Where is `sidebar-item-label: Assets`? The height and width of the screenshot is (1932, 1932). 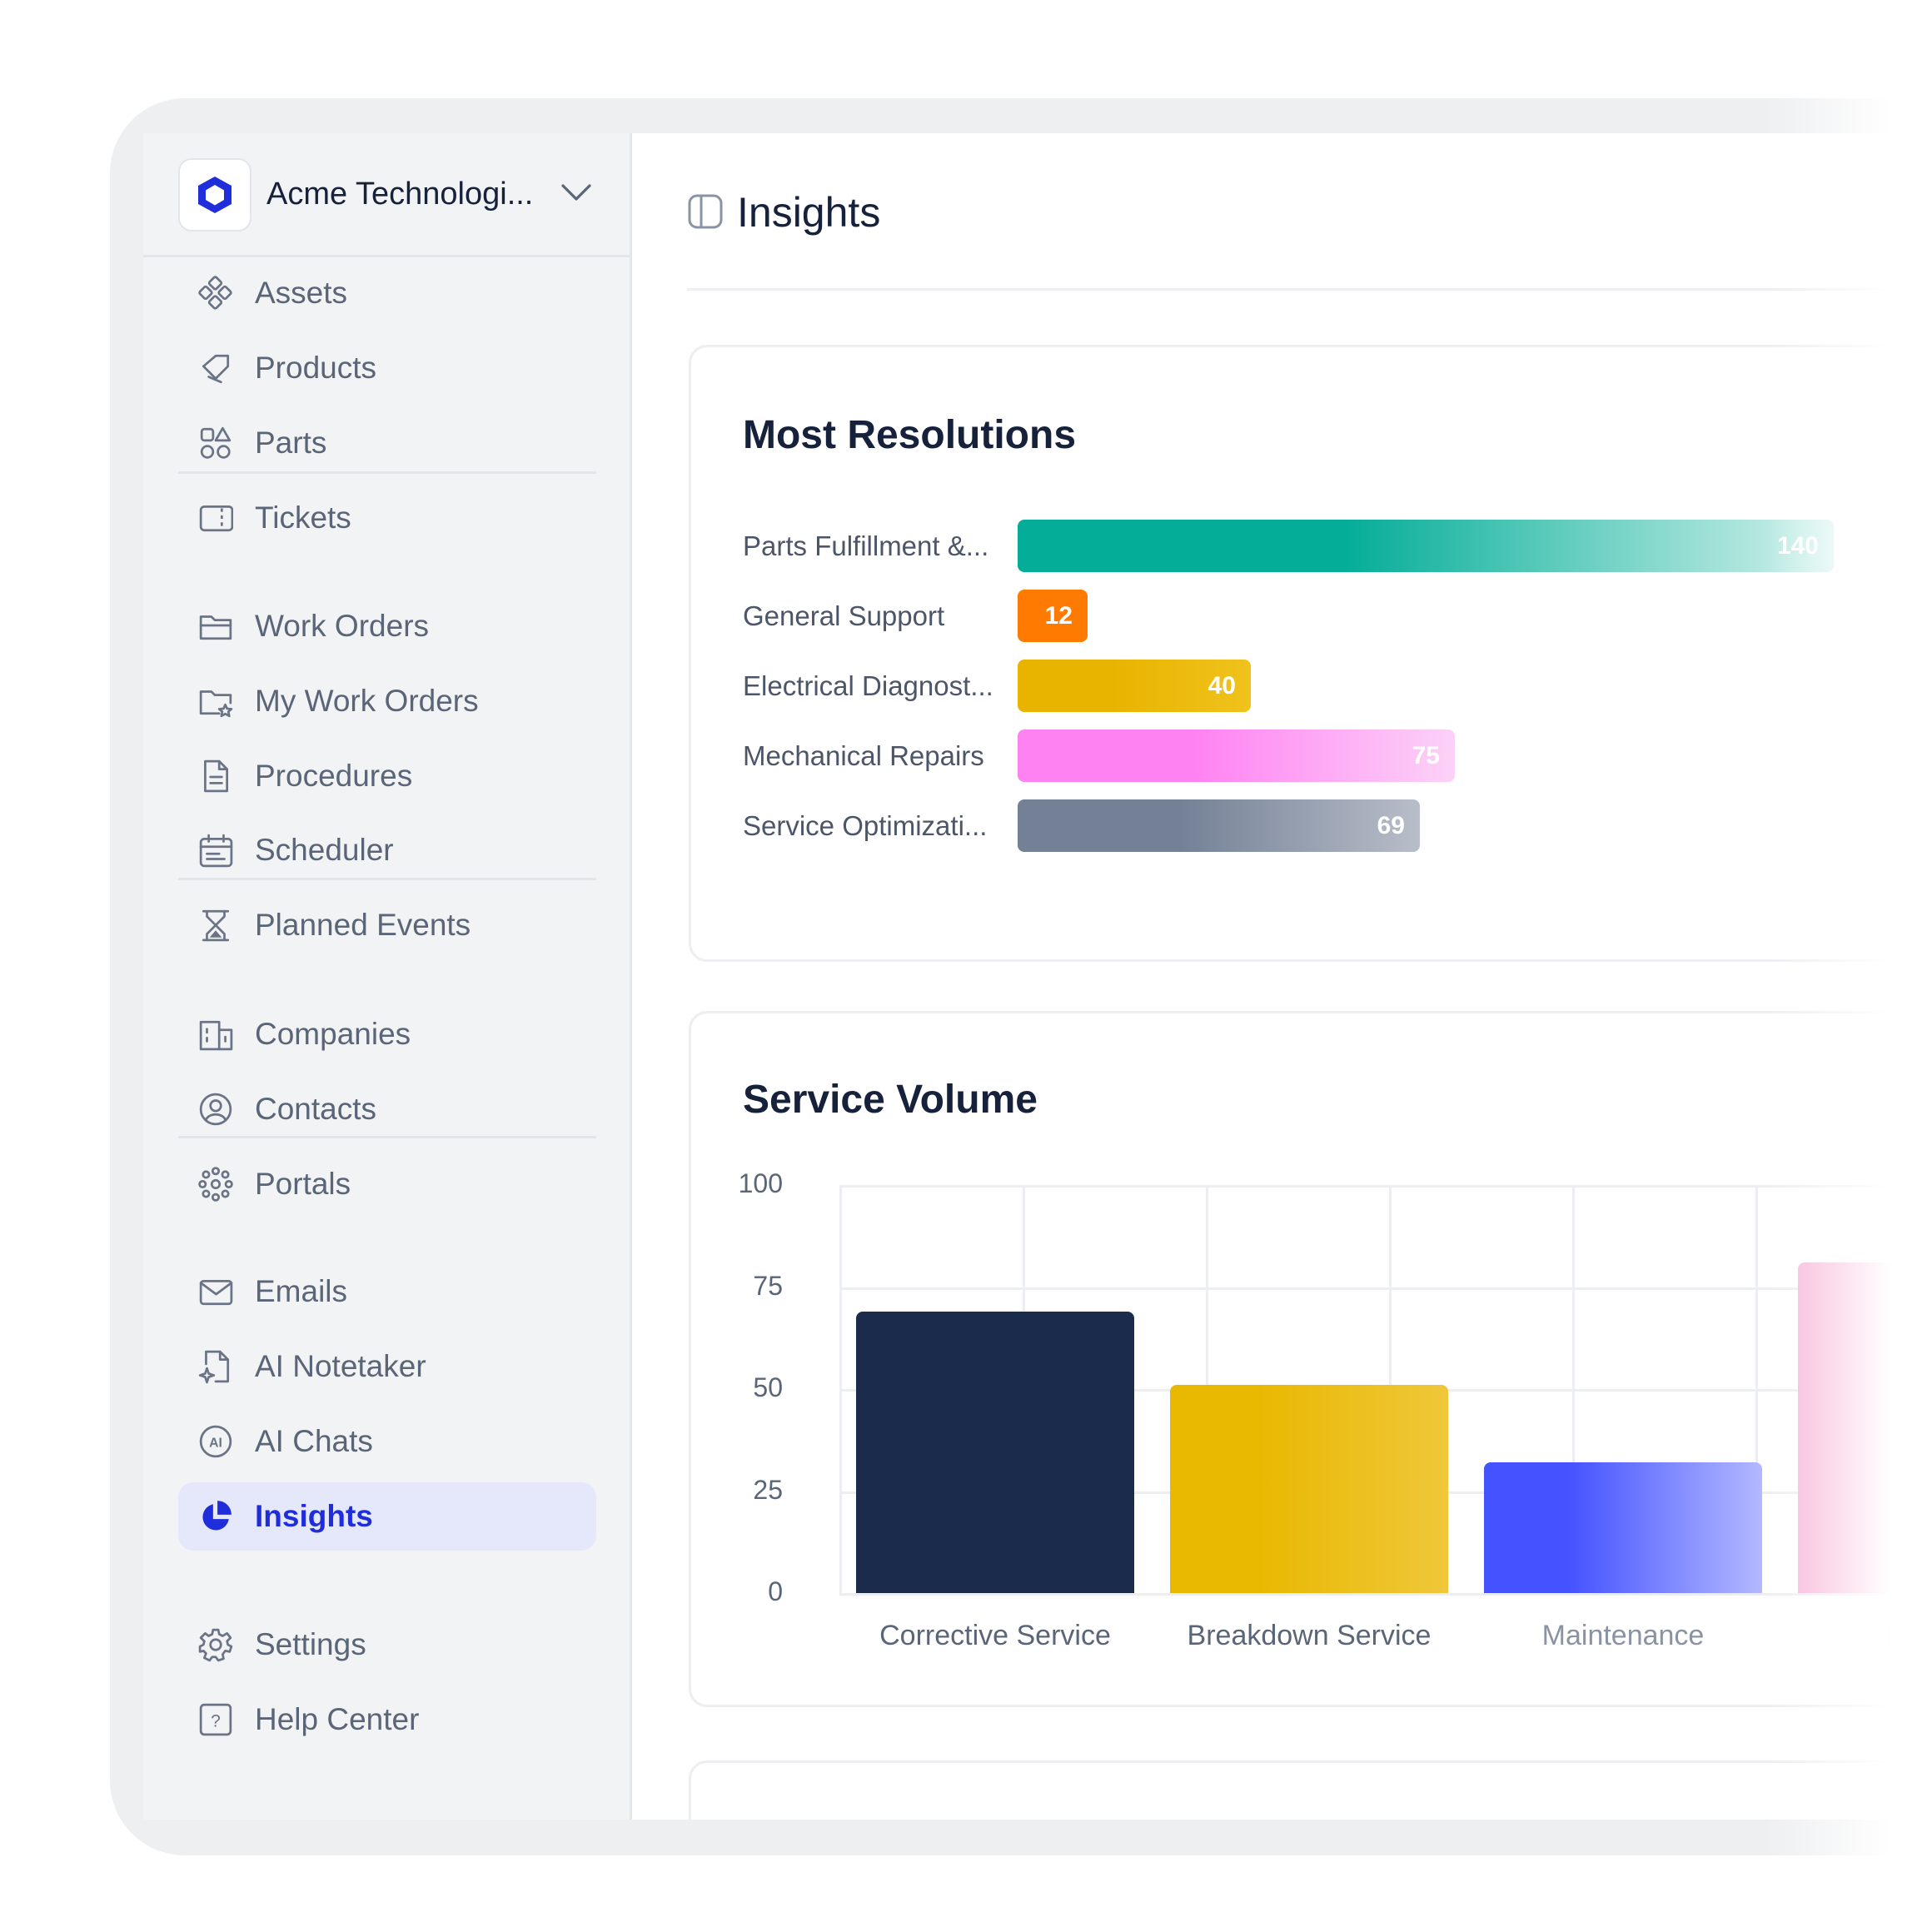 sidebar-item-label: Assets is located at coordinates (302, 293).